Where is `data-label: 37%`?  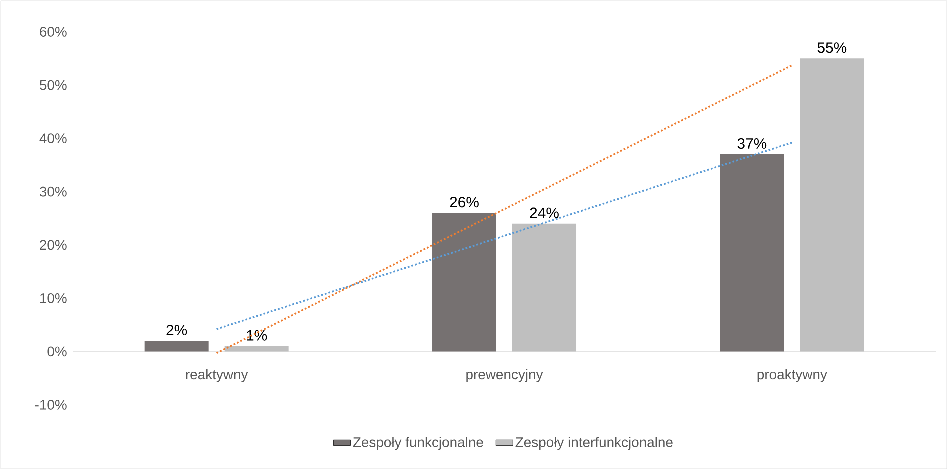
data-label: 37% is located at coordinates (752, 144).